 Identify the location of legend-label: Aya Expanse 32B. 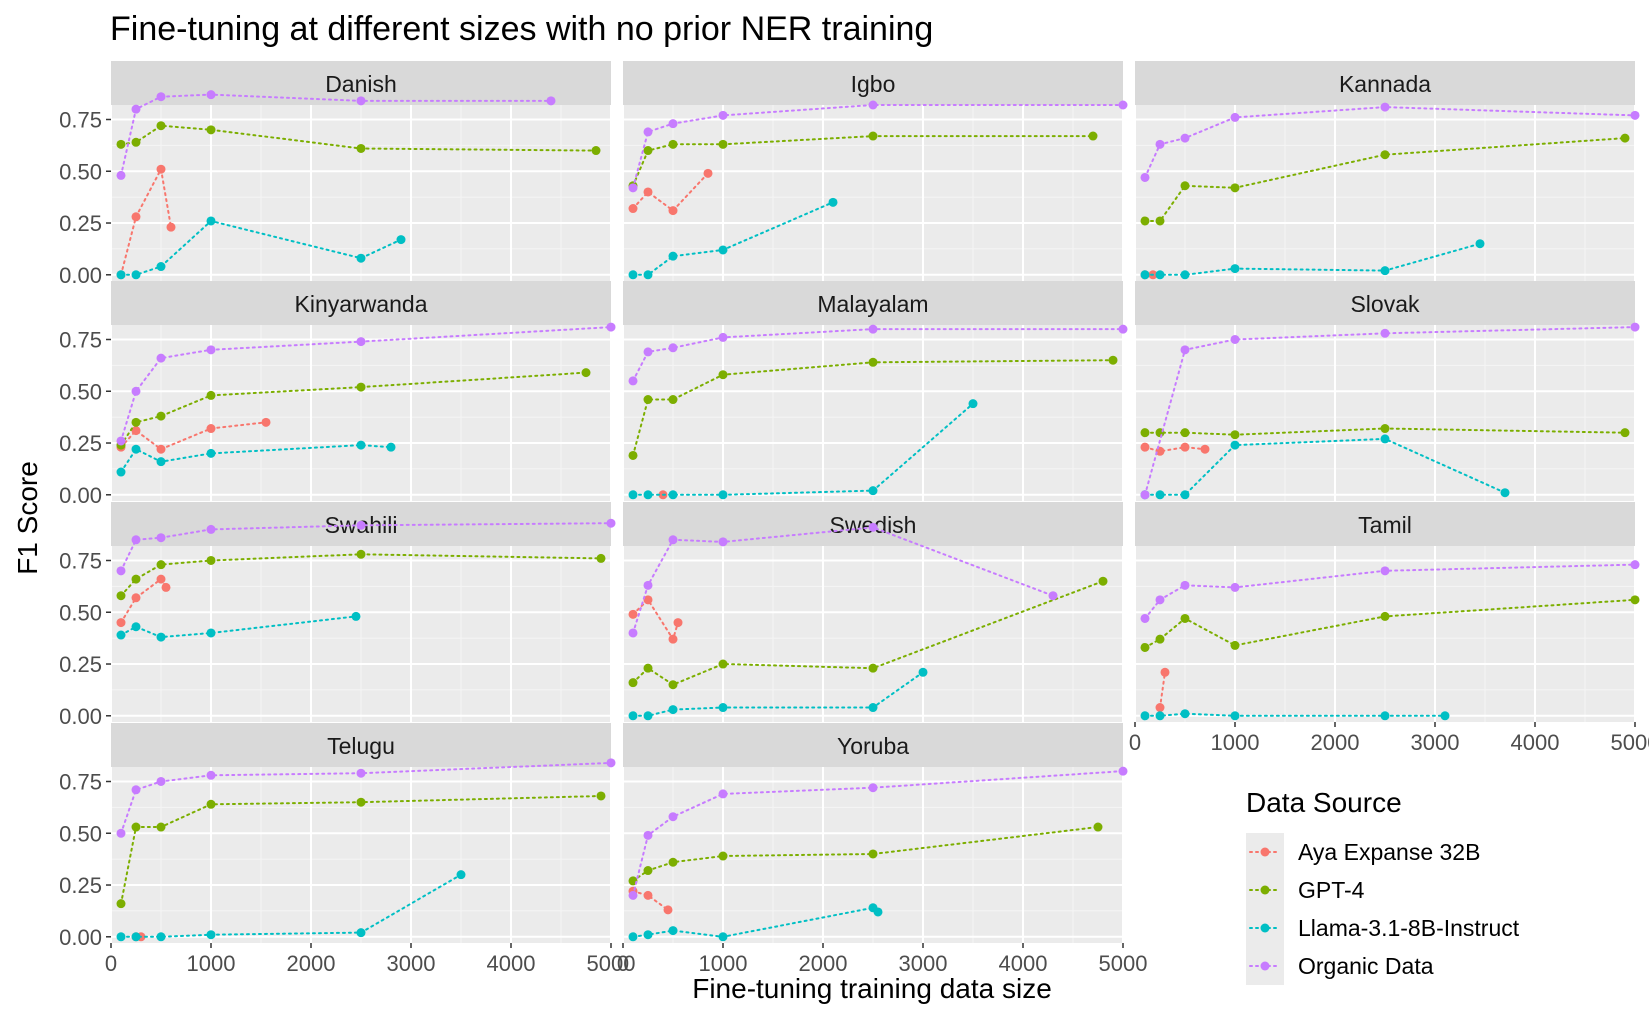
(1389, 852).